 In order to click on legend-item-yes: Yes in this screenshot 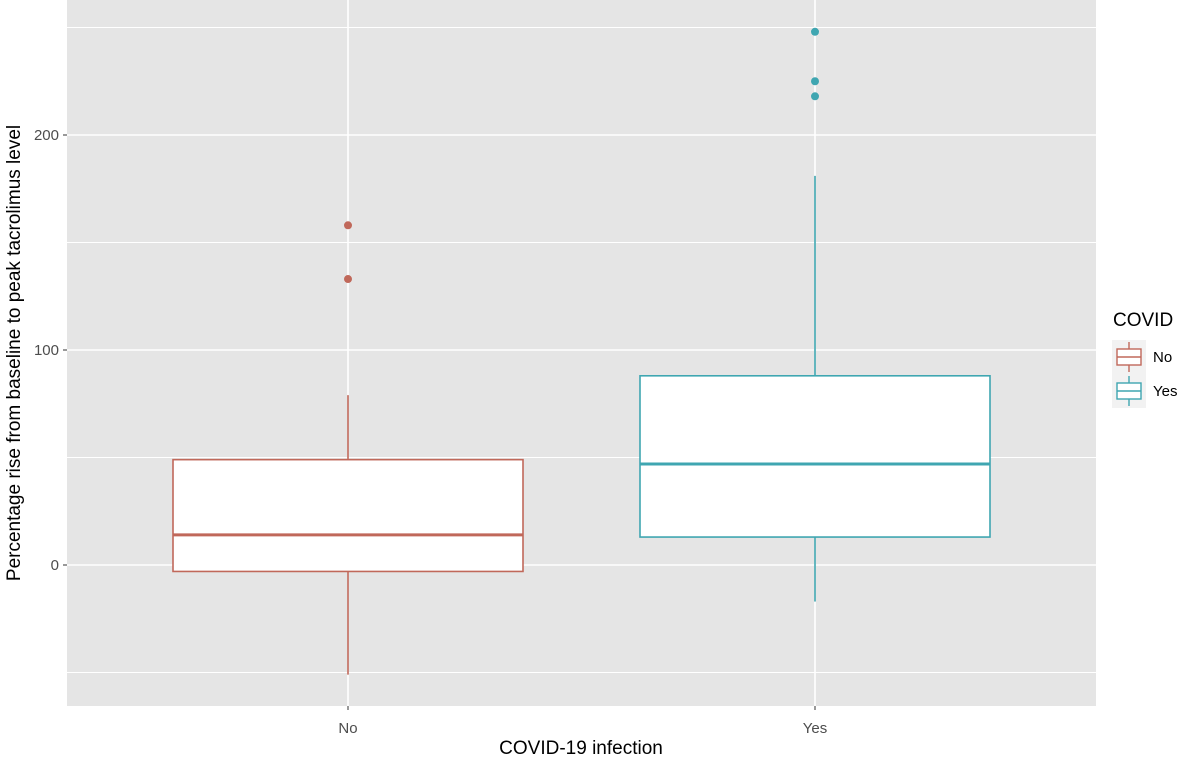, I will do `click(1144, 391)`.